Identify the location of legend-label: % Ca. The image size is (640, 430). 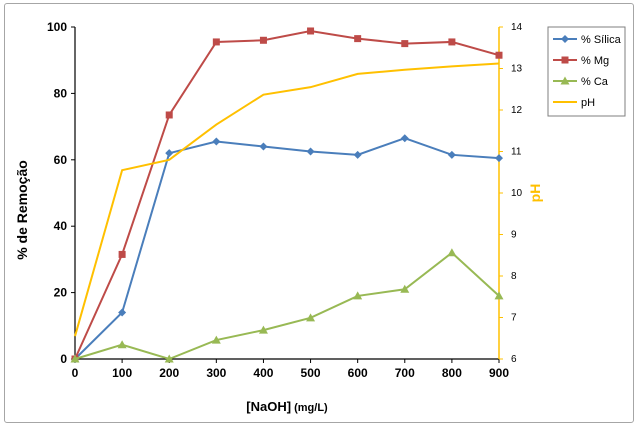
(595, 82).